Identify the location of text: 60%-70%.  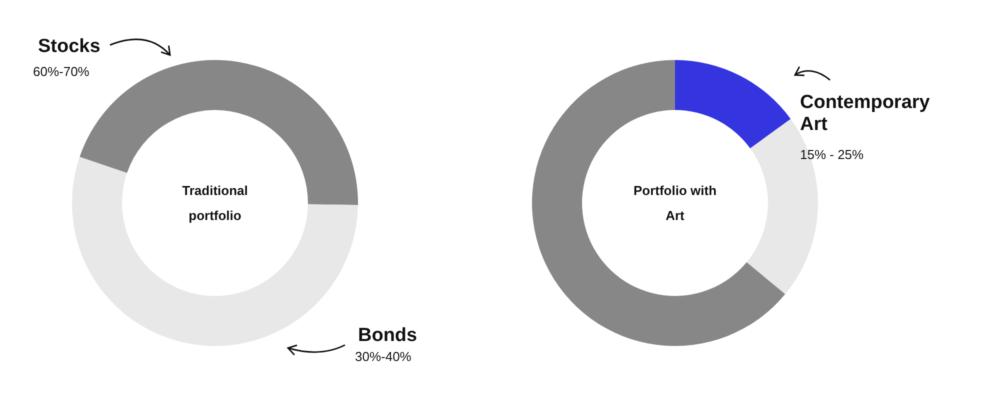
(61, 71).